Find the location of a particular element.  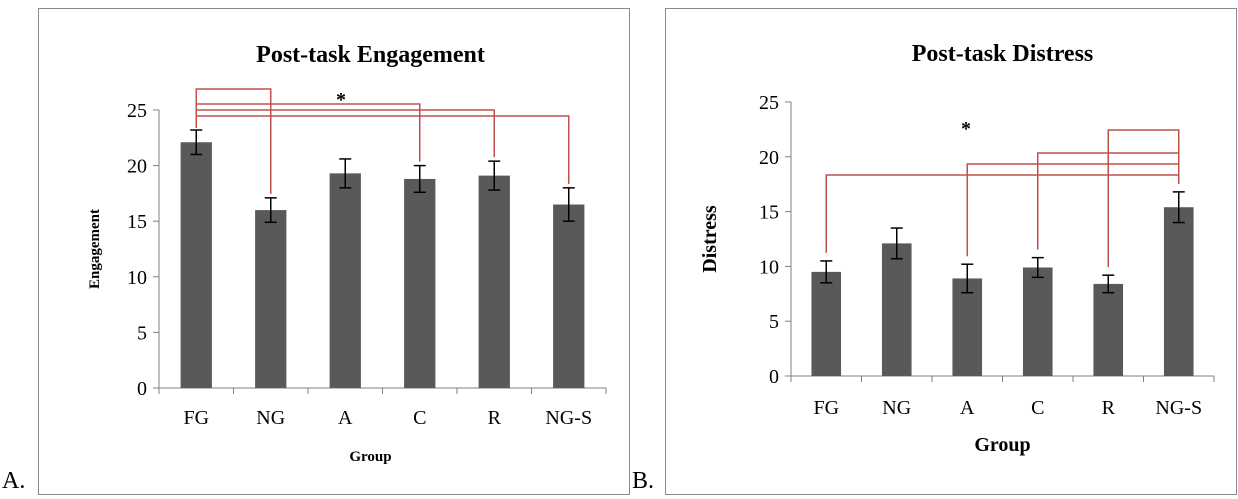

y-axis-title: Distress is located at coordinates (710, 239).